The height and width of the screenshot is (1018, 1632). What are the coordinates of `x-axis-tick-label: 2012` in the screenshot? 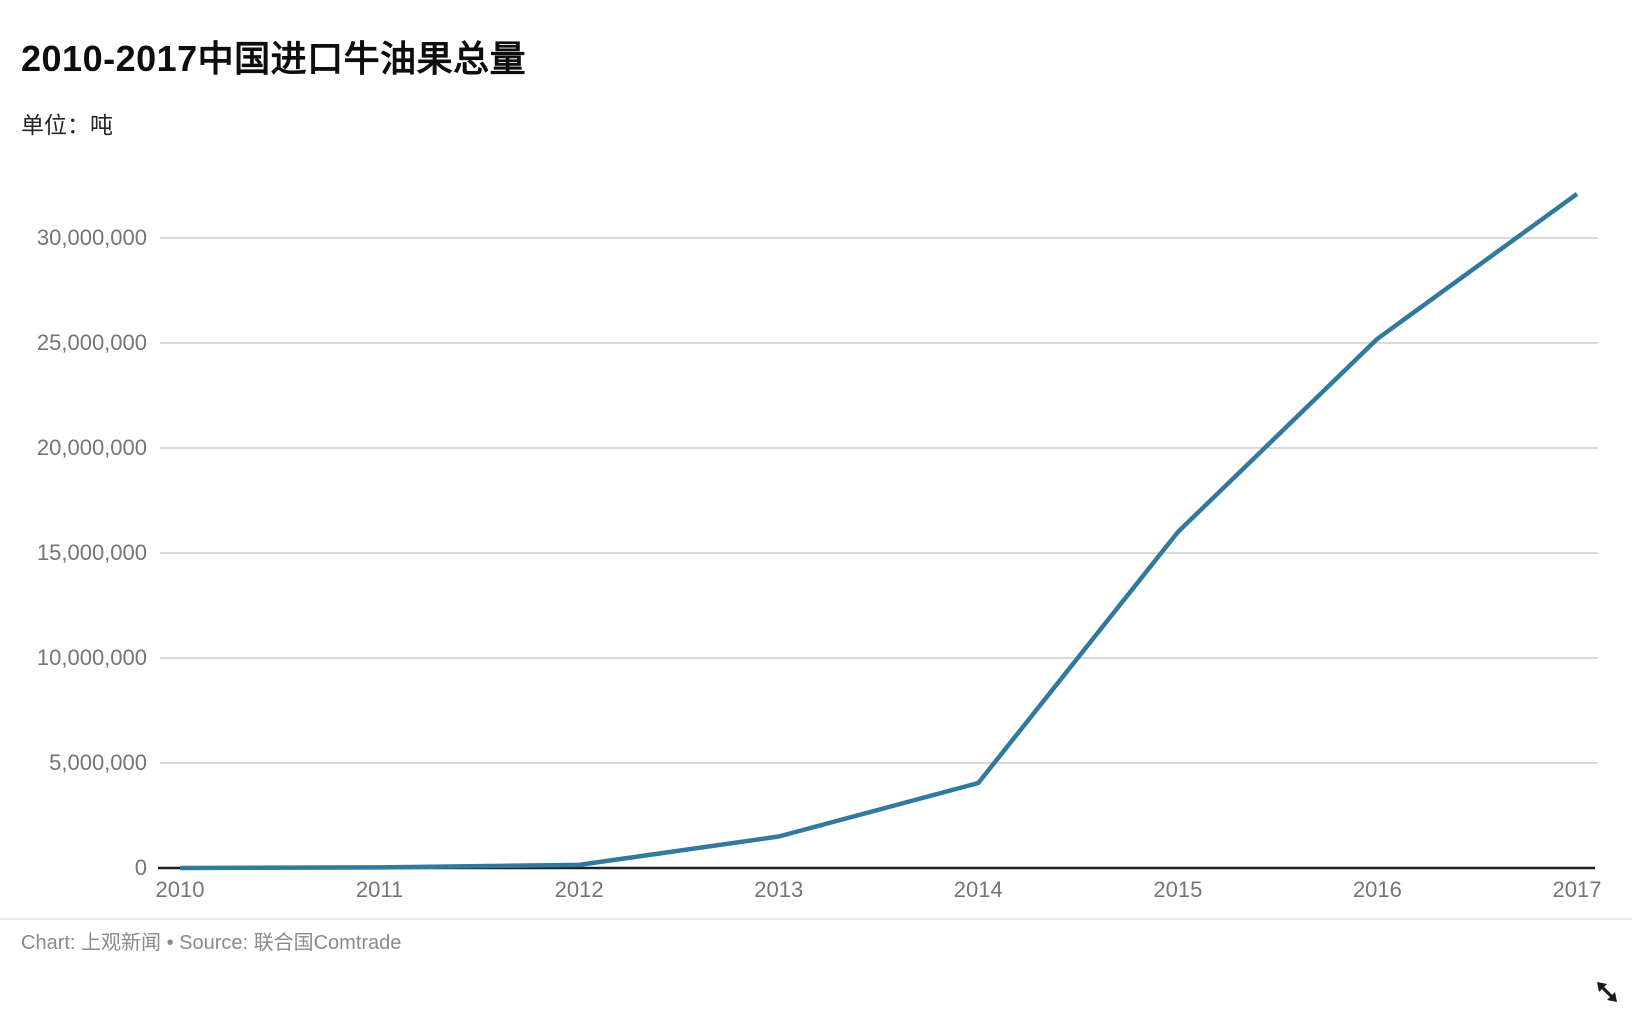 It's located at (579, 889).